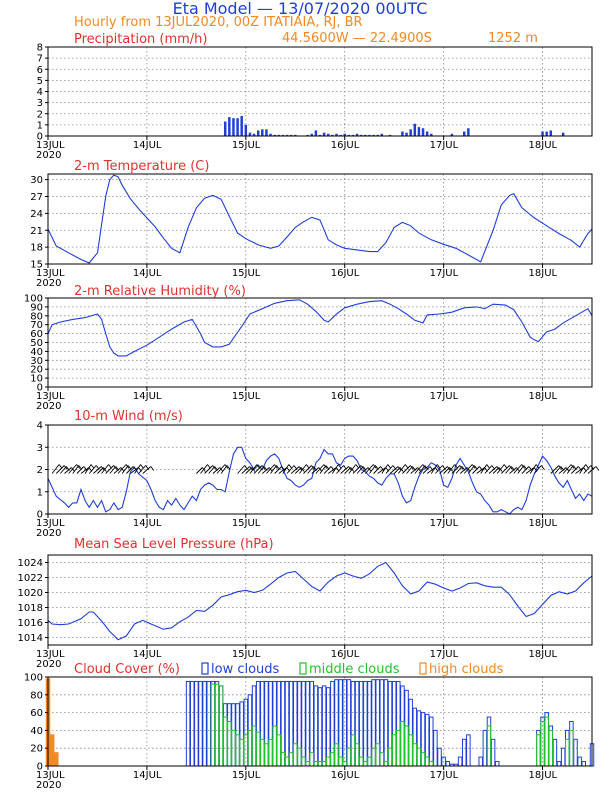  What do you see at coordinates (36, 231) in the screenshot?
I see `y-tick-label: 21` at bounding box center [36, 231].